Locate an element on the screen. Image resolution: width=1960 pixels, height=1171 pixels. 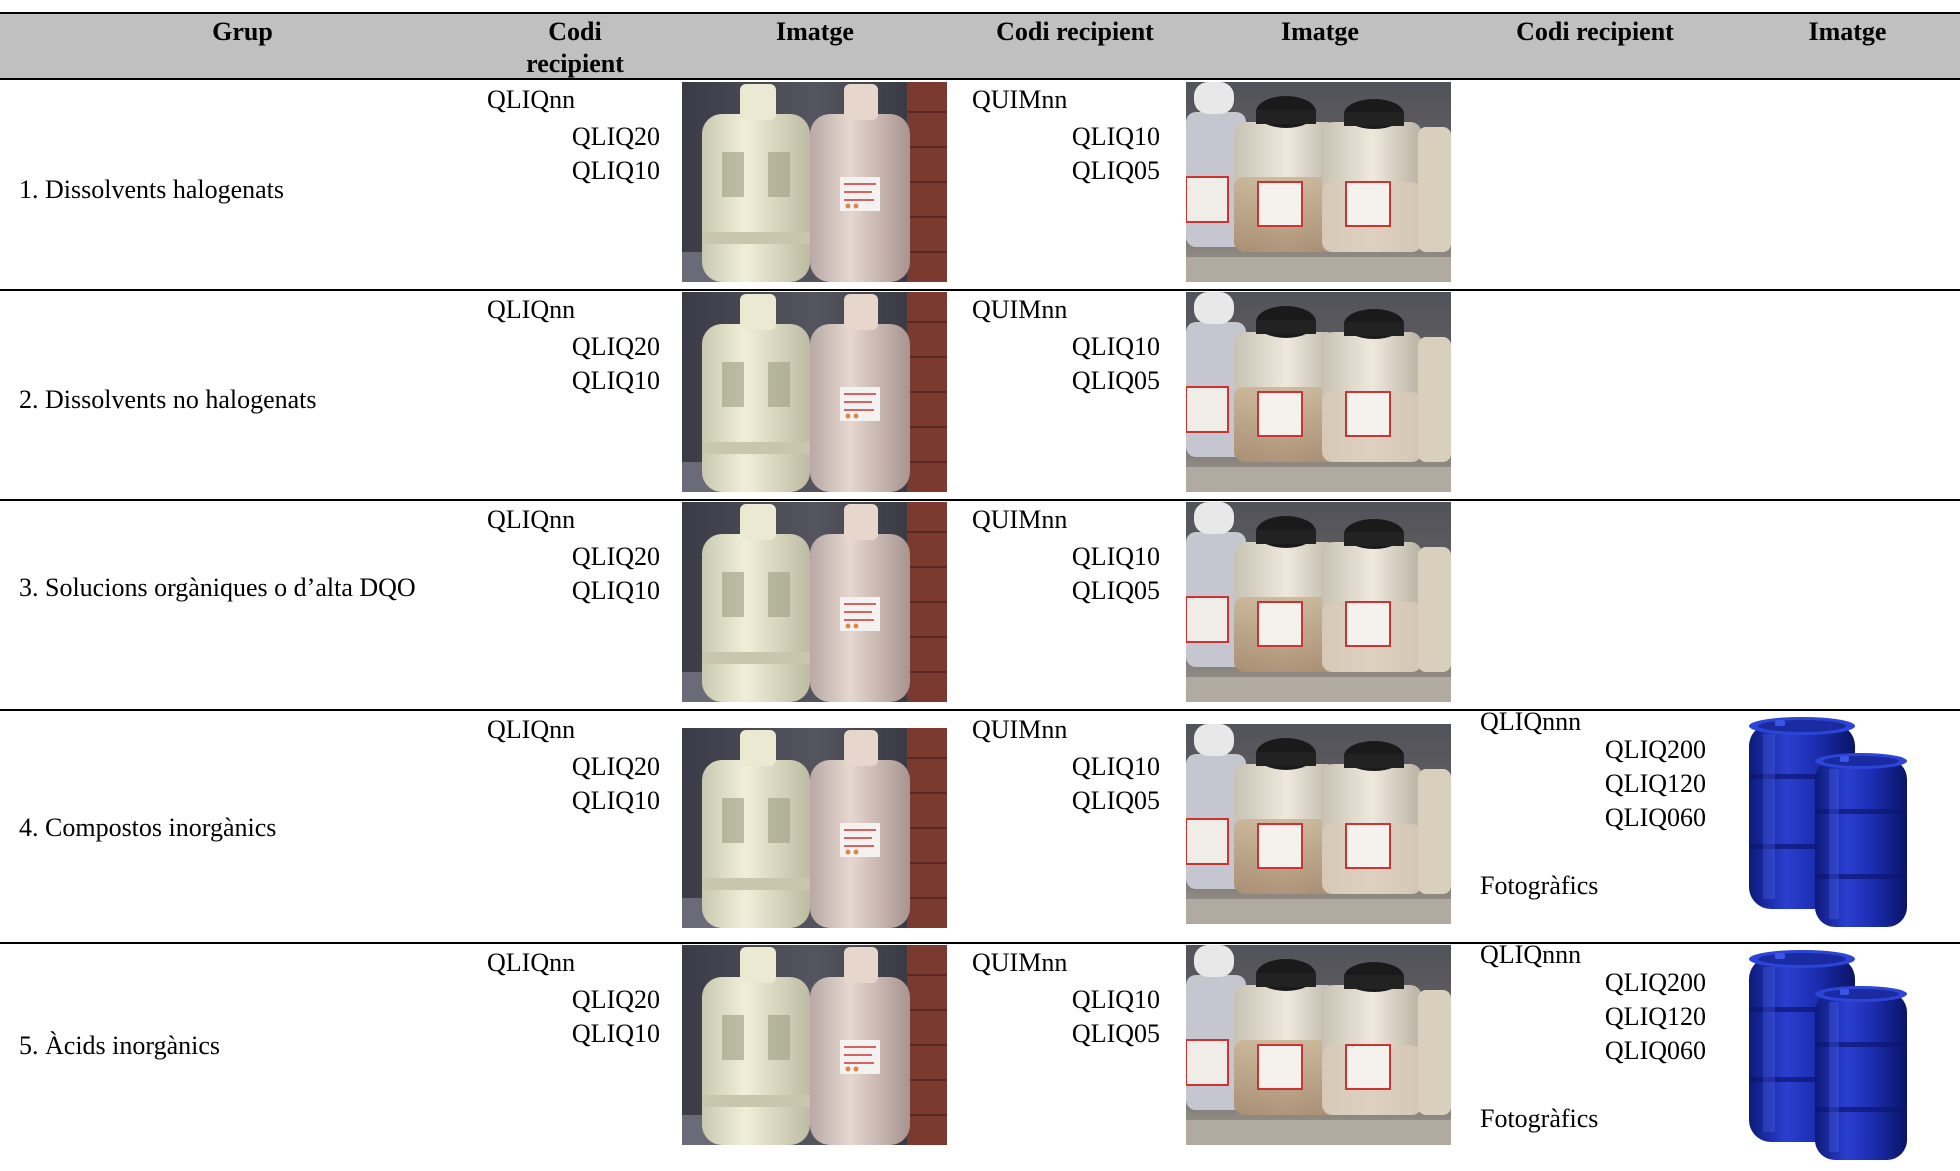
header-grup: Grup is located at coordinates (242, 31).